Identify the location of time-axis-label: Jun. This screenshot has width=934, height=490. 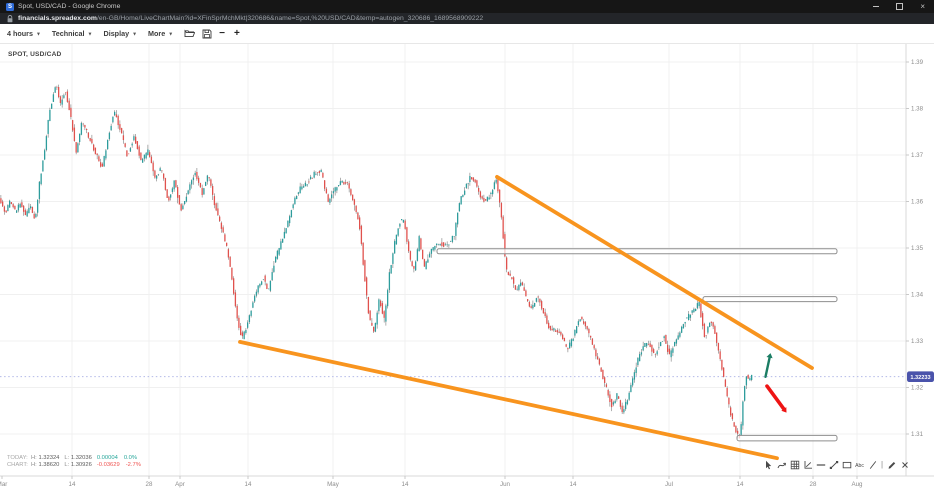
(505, 484).